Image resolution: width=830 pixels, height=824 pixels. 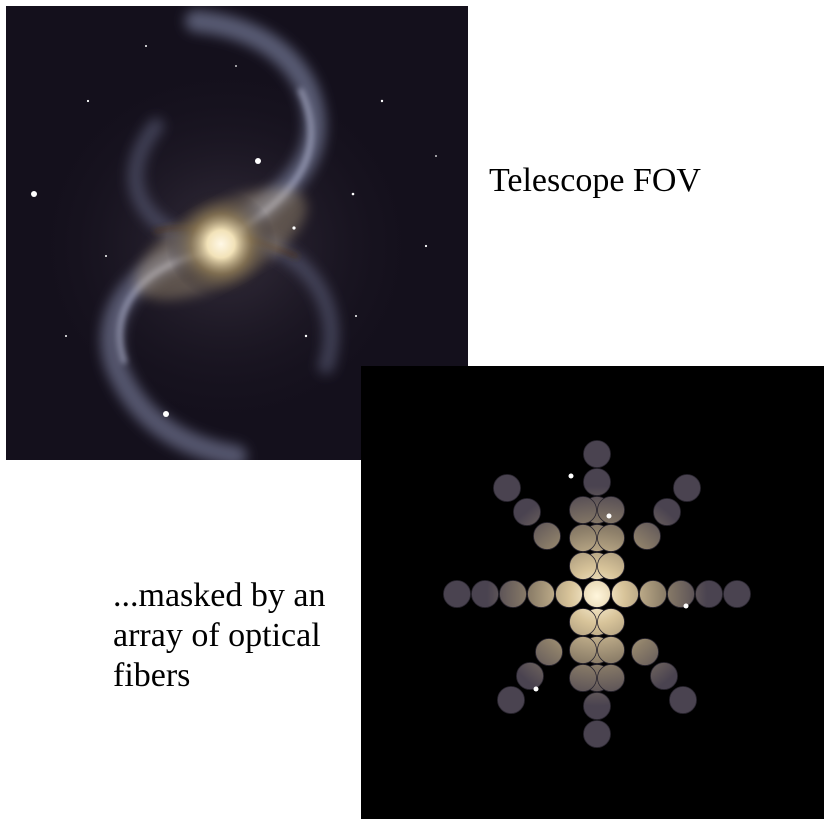 I want to click on masked-fibers-label: ...masked by an array of optical fibers, so click(x=219, y=635).